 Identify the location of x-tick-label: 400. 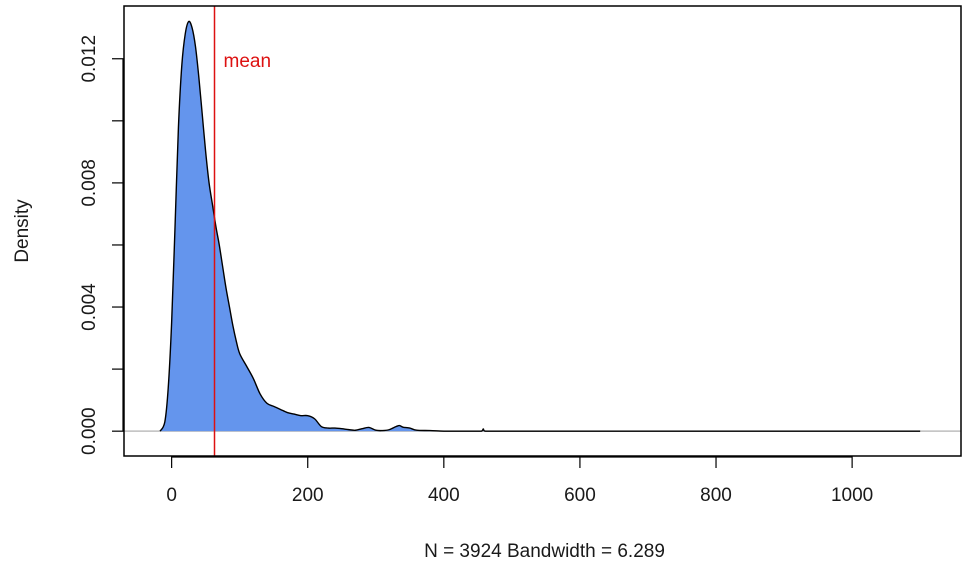
(444, 495).